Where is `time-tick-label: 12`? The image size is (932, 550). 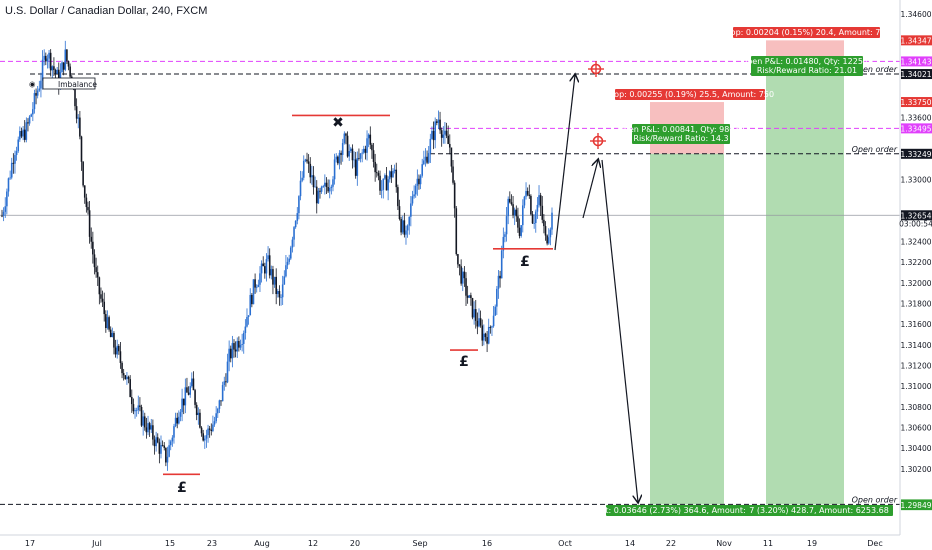 time-tick-label: 12 is located at coordinates (313, 543).